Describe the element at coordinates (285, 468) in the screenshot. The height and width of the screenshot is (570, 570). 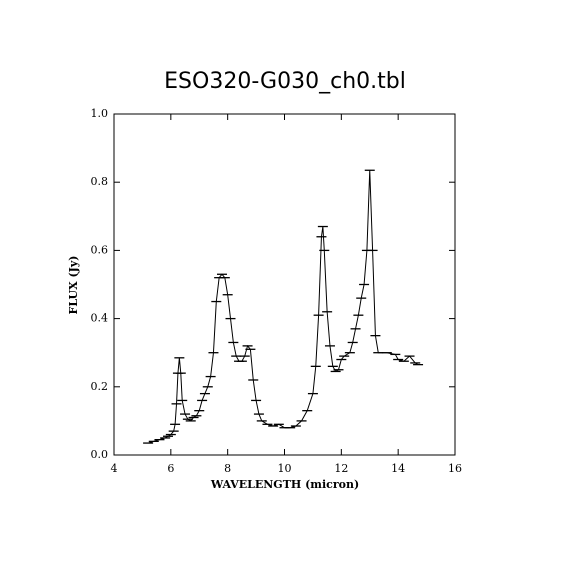
I see `x-tick-label: 10` at that location.